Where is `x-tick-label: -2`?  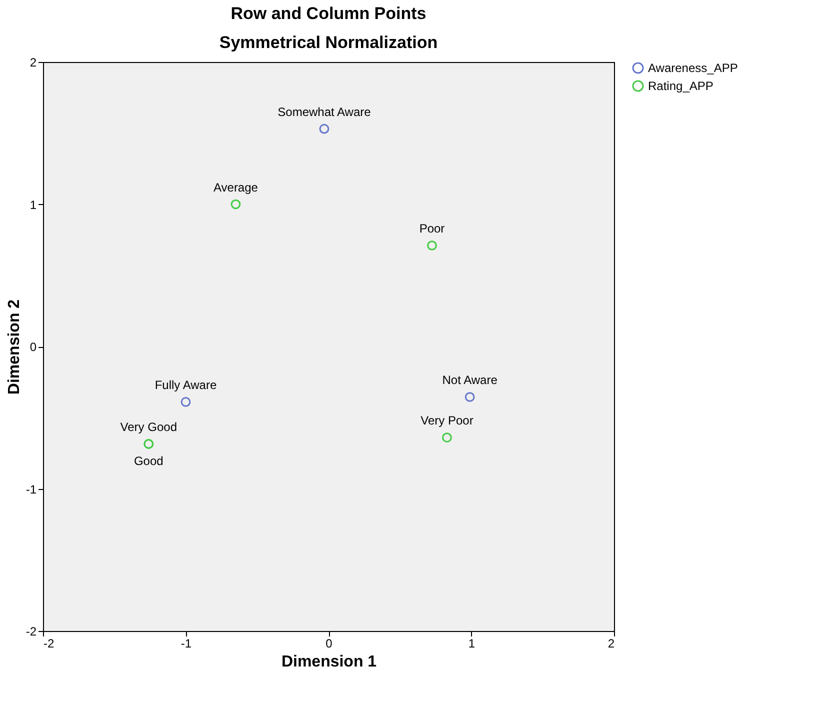 x-tick-label: -2 is located at coordinates (49, 643).